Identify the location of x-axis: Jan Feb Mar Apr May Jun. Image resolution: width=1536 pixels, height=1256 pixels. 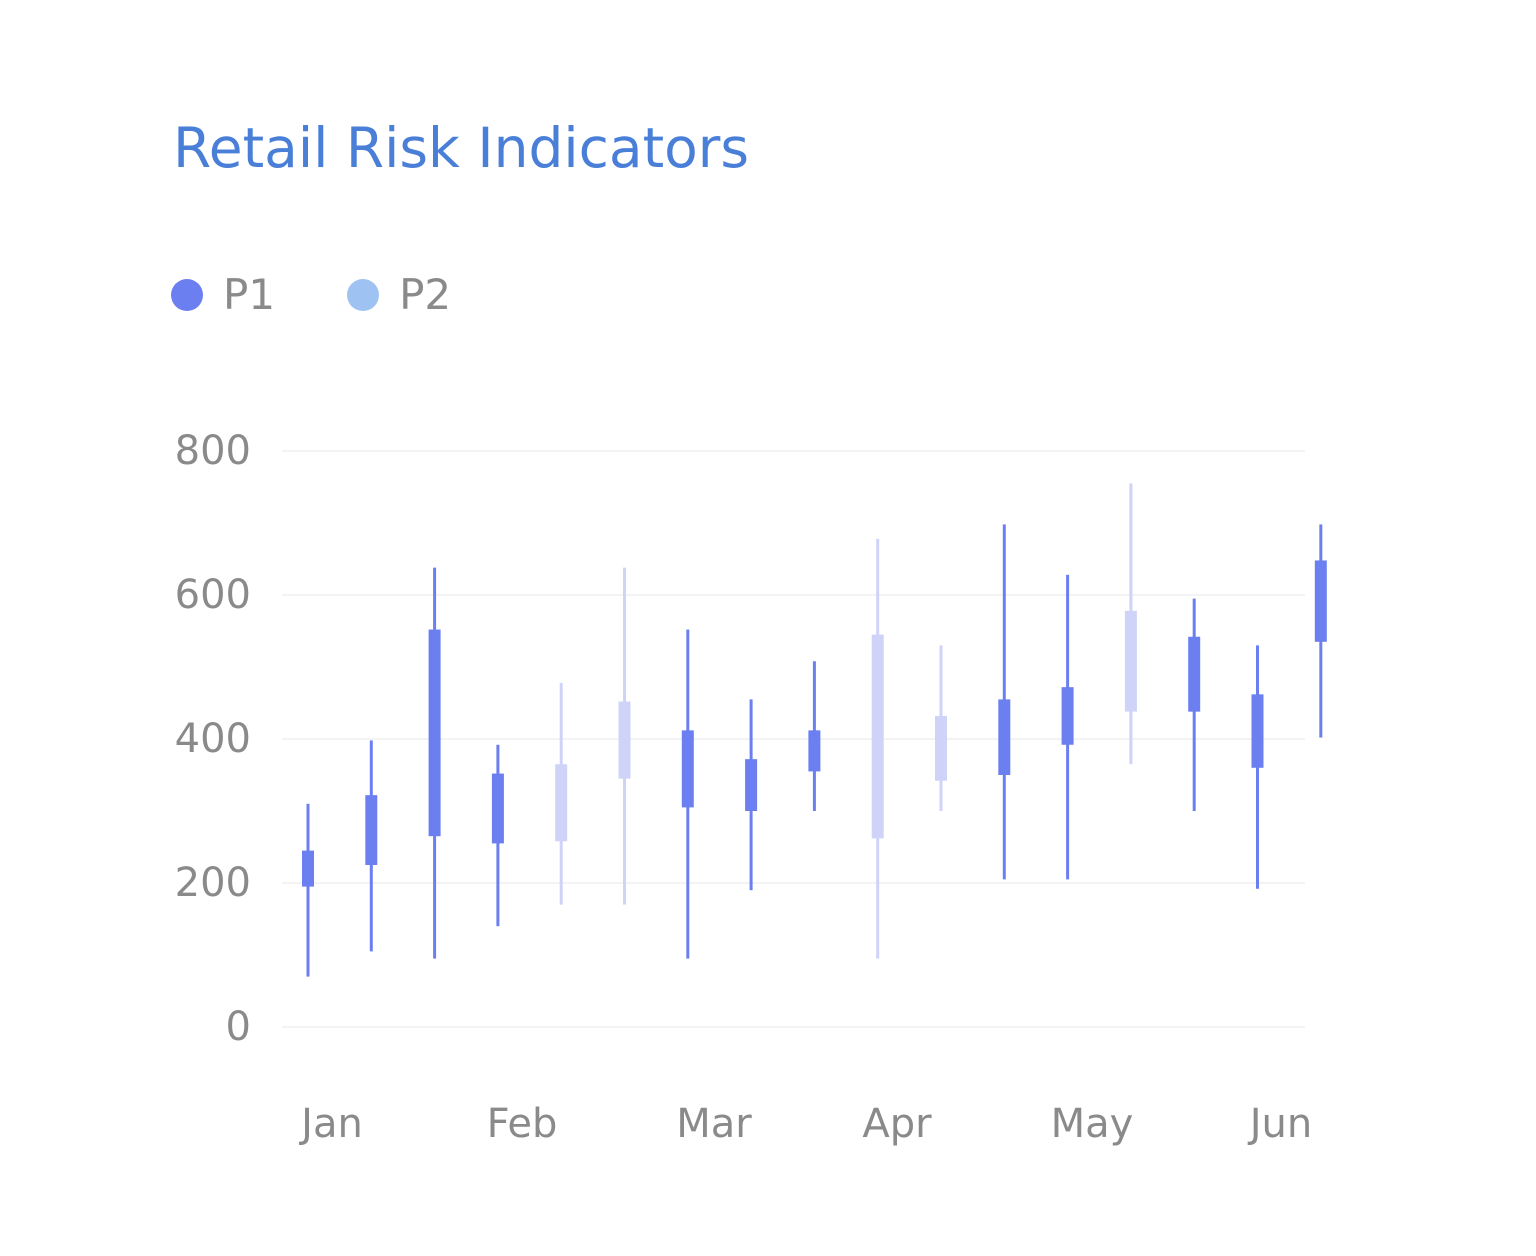
(805, 1124).